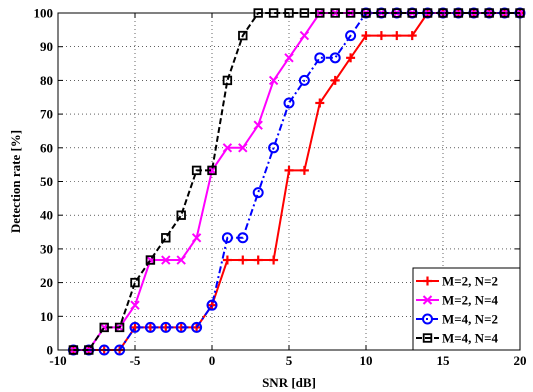  Describe the element at coordinates (470, 281) in the screenshot. I see `legend-label: M=2, N=2` at that location.